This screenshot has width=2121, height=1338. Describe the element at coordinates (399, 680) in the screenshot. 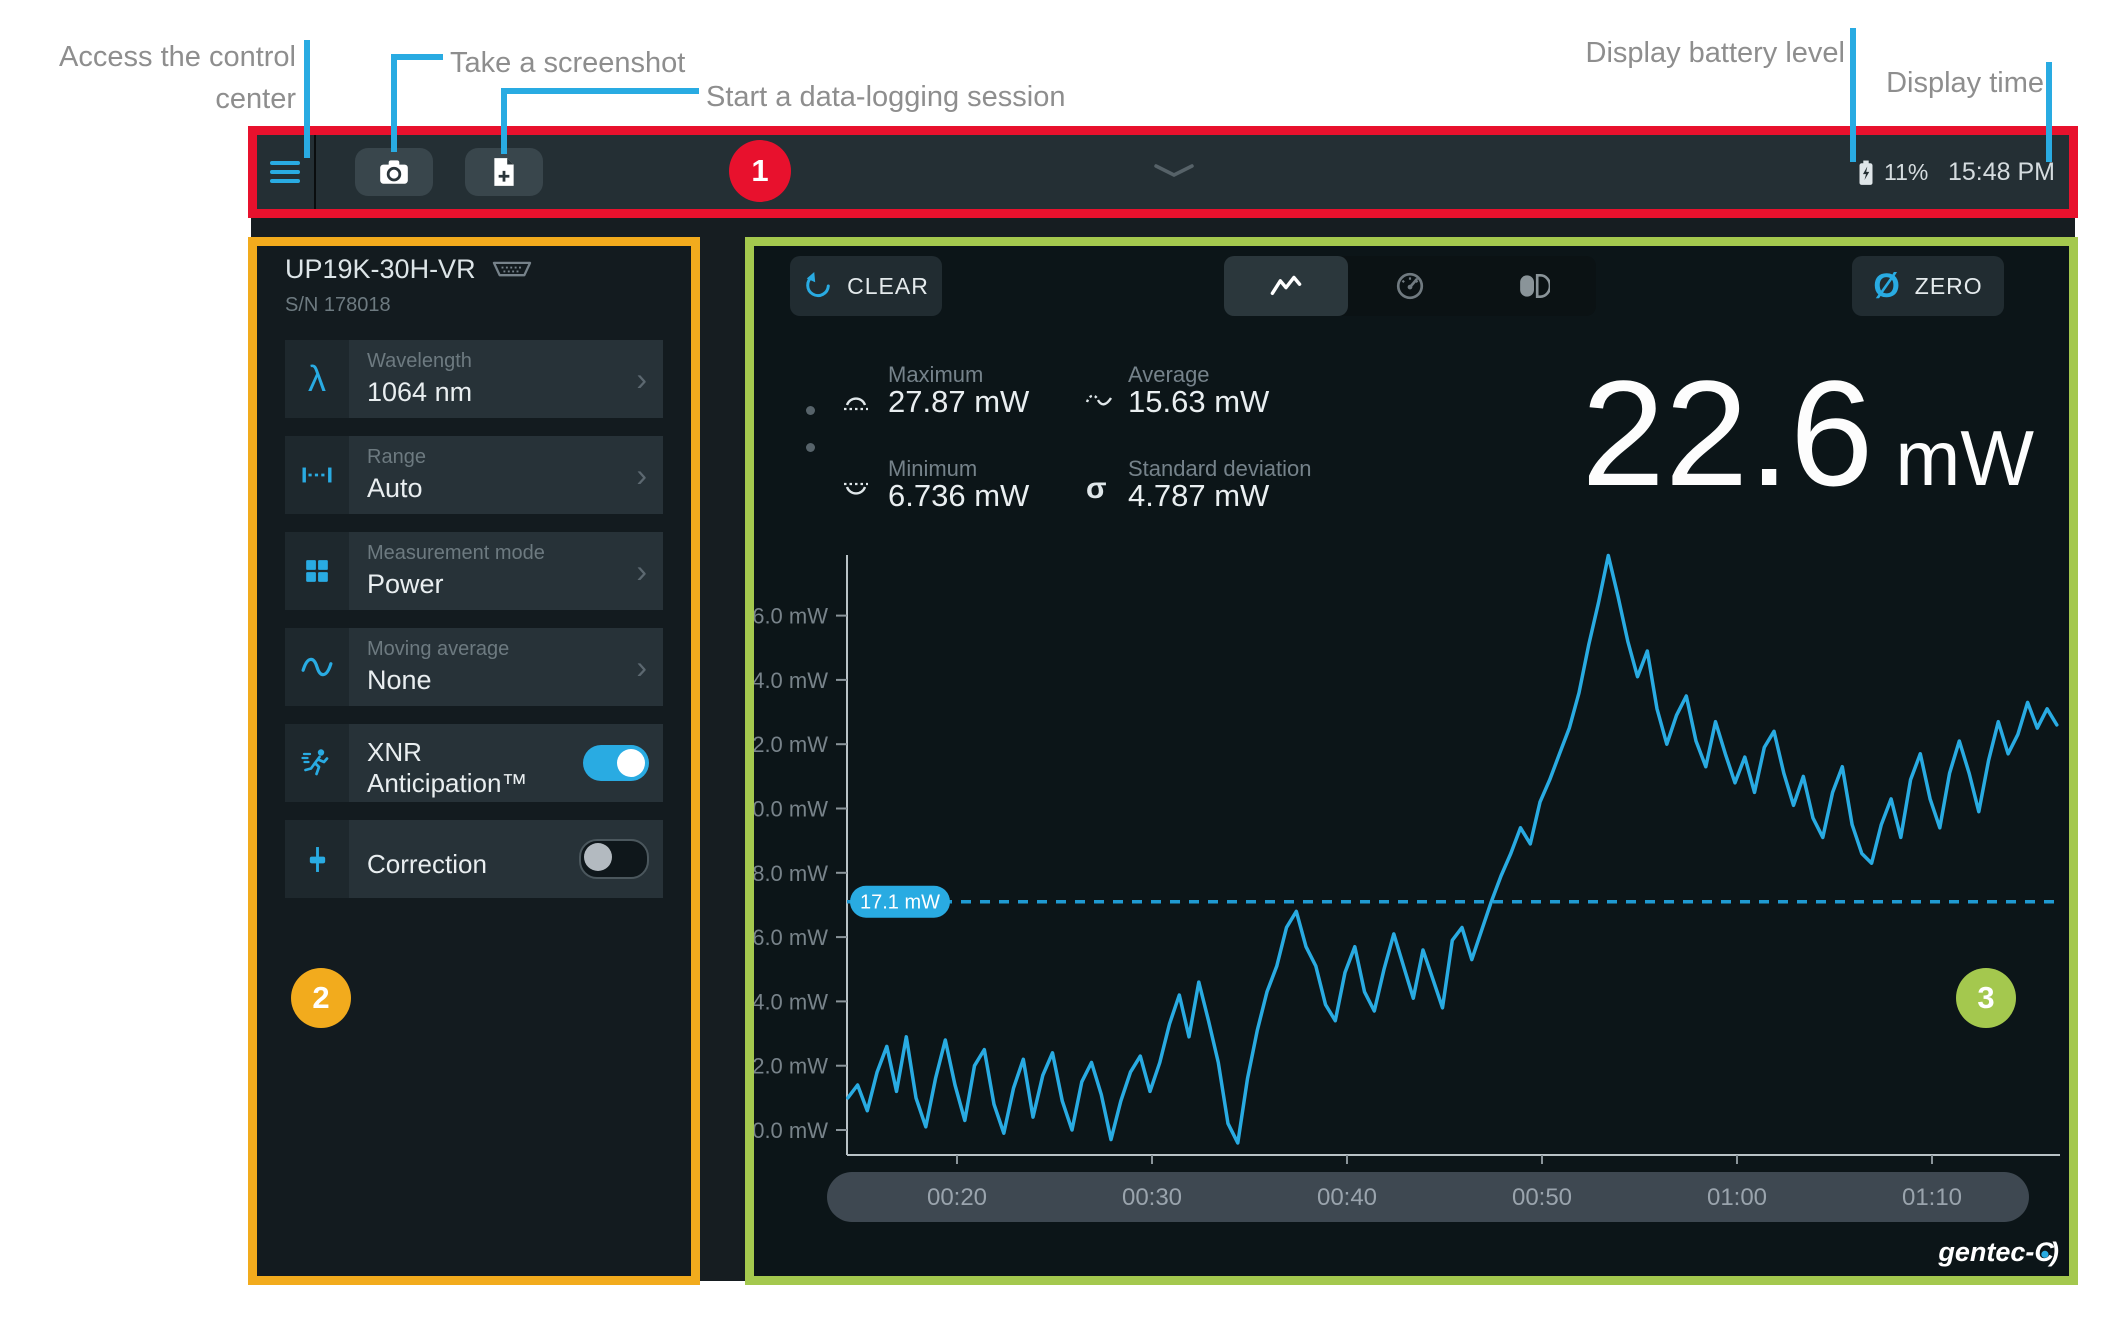

I see `item-value: None` at that location.